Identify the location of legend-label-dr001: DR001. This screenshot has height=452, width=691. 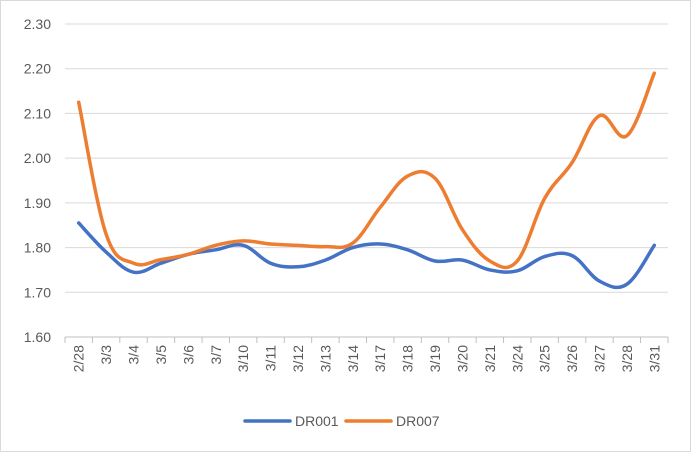
(317, 421).